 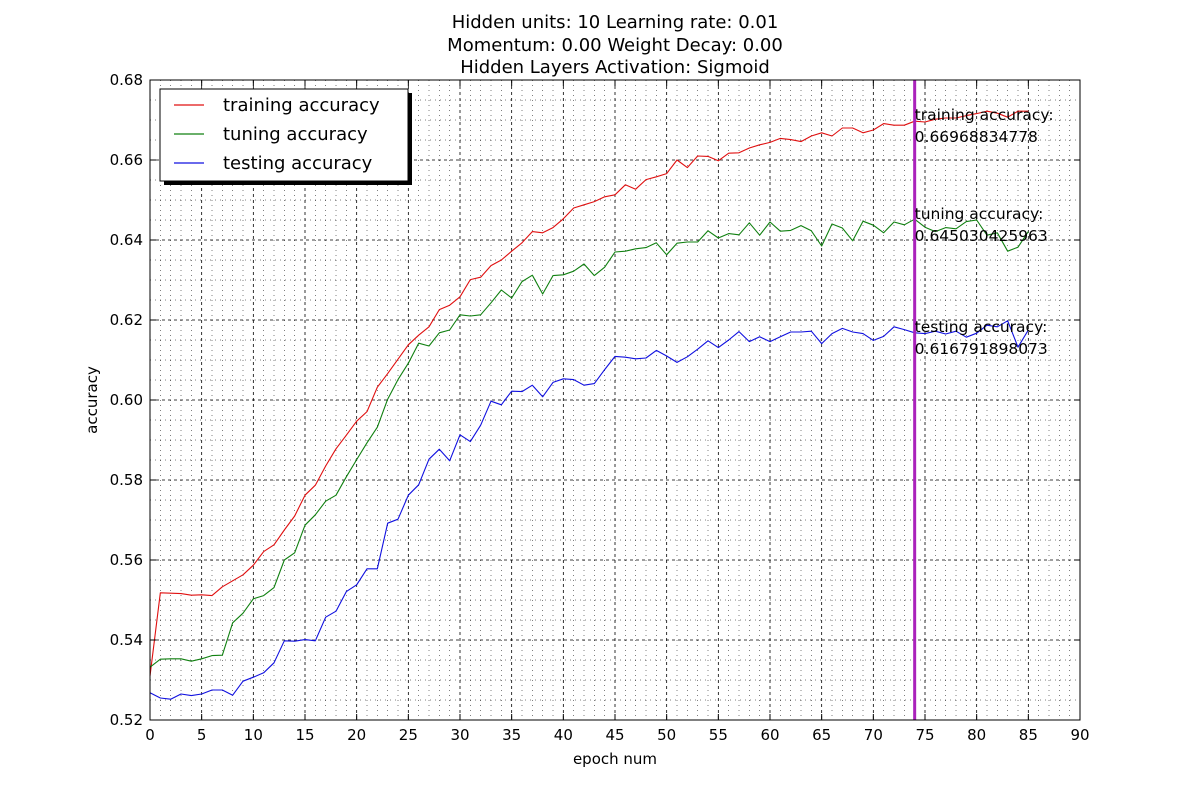 What do you see at coordinates (563, 735) in the screenshot?
I see `x-tick-label: 40` at bounding box center [563, 735].